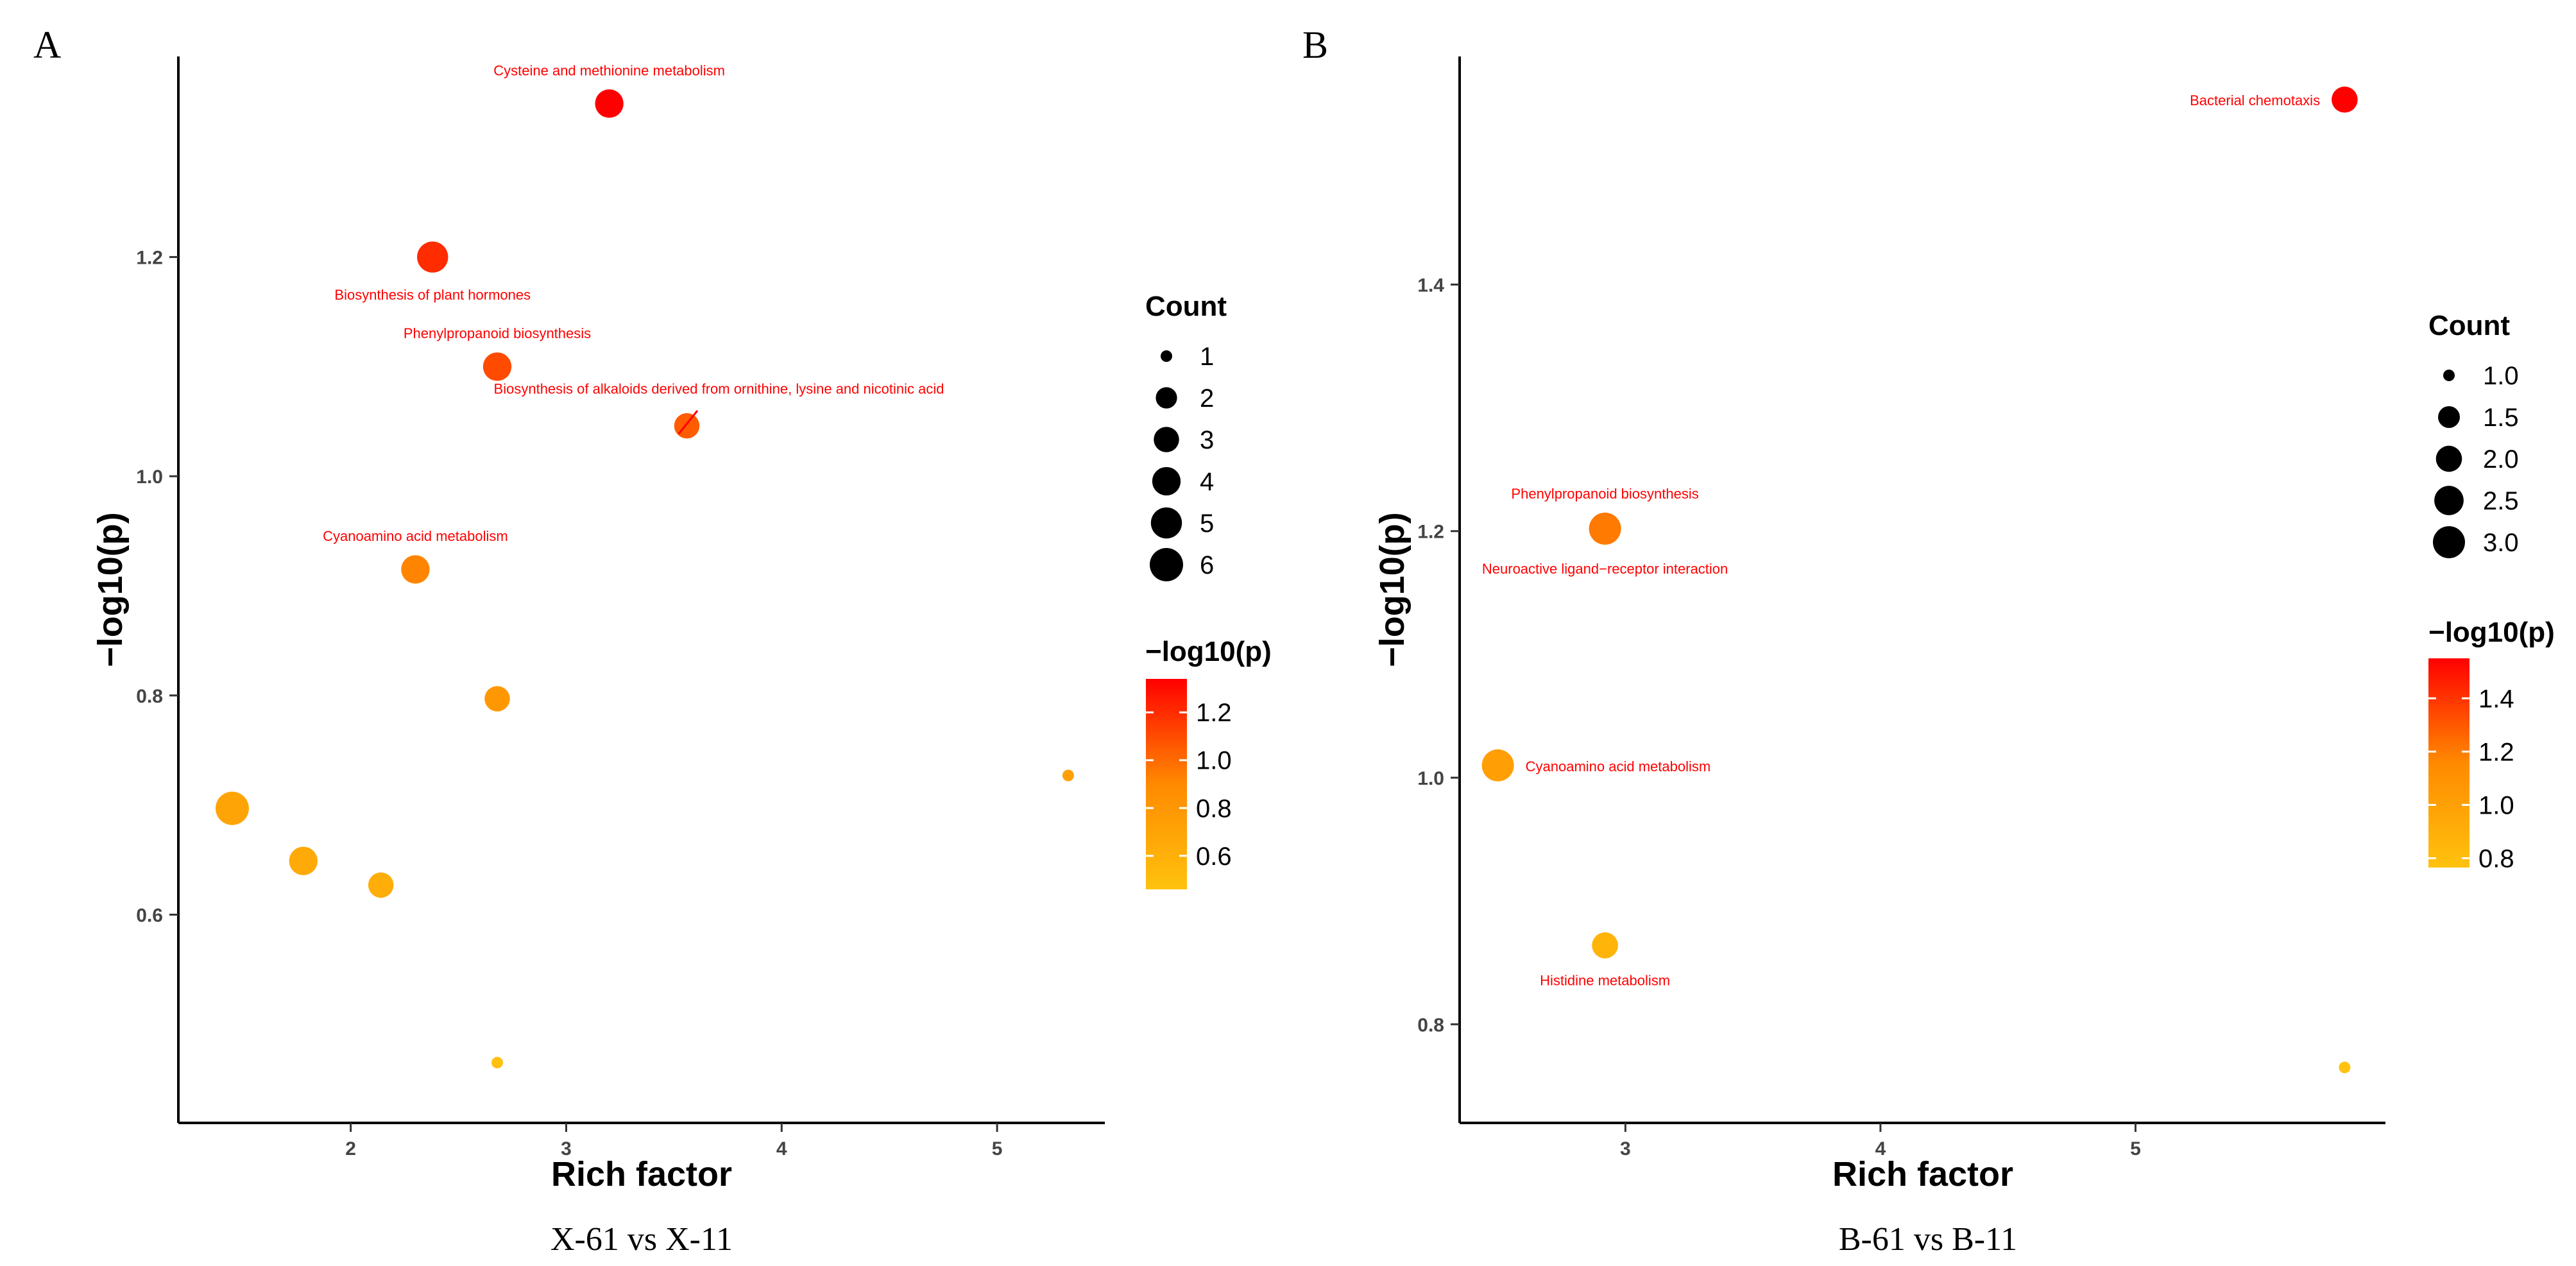 This screenshot has width=2576, height=1266. Describe the element at coordinates (1923, 1174) in the screenshot. I see `panel-b-x-axis-title: Rich factor` at that location.